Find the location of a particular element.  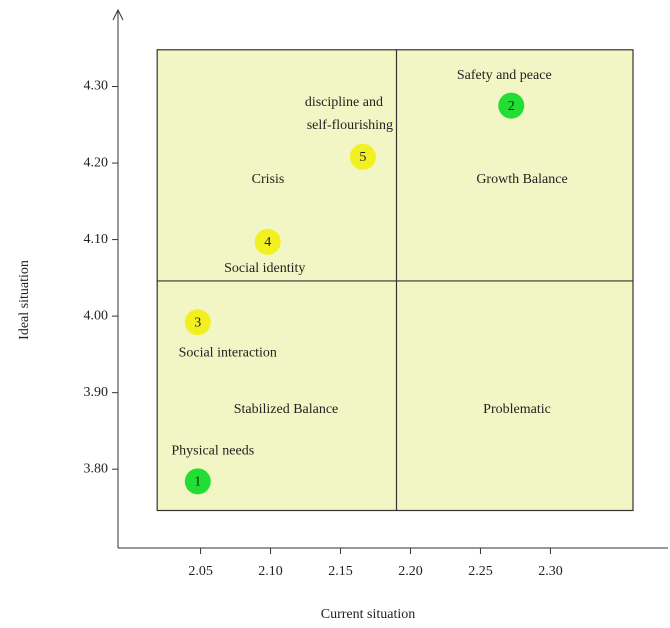

point-label: 5 is located at coordinates (362, 157).